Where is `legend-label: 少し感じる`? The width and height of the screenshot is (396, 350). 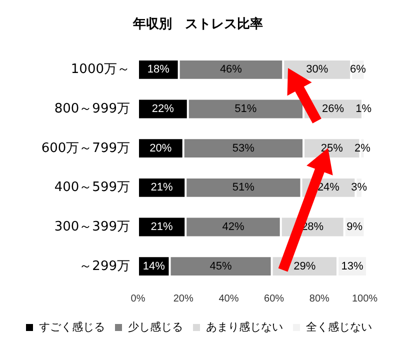
legend-label: 少し感じる is located at coordinates (155, 327).